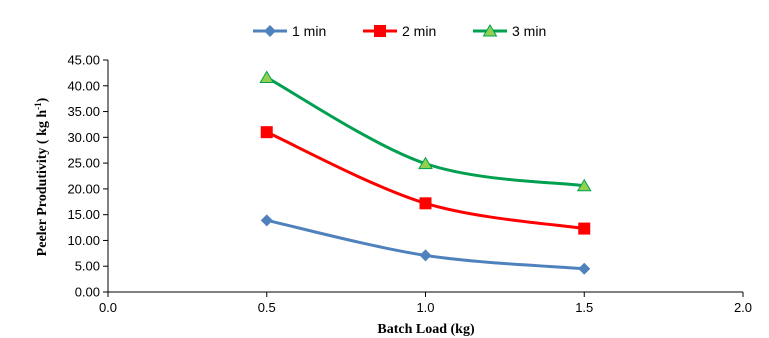 Image resolution: width=769 pixels, height=338 pixels. I want to click on y-axis-title: Peeler Produtivity ( kg h-1), so click(41, 176).